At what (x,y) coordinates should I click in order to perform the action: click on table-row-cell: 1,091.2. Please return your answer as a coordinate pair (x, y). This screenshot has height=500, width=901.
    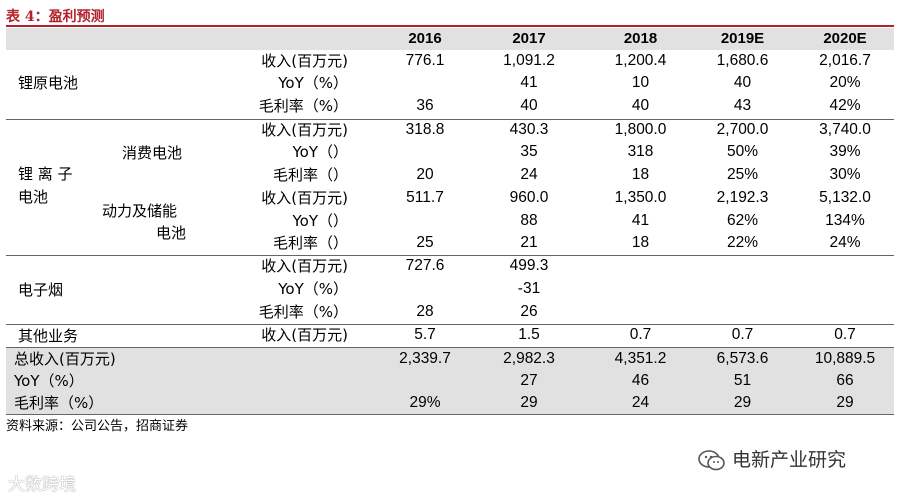
    Looking at the image, I should click on (529, 60).